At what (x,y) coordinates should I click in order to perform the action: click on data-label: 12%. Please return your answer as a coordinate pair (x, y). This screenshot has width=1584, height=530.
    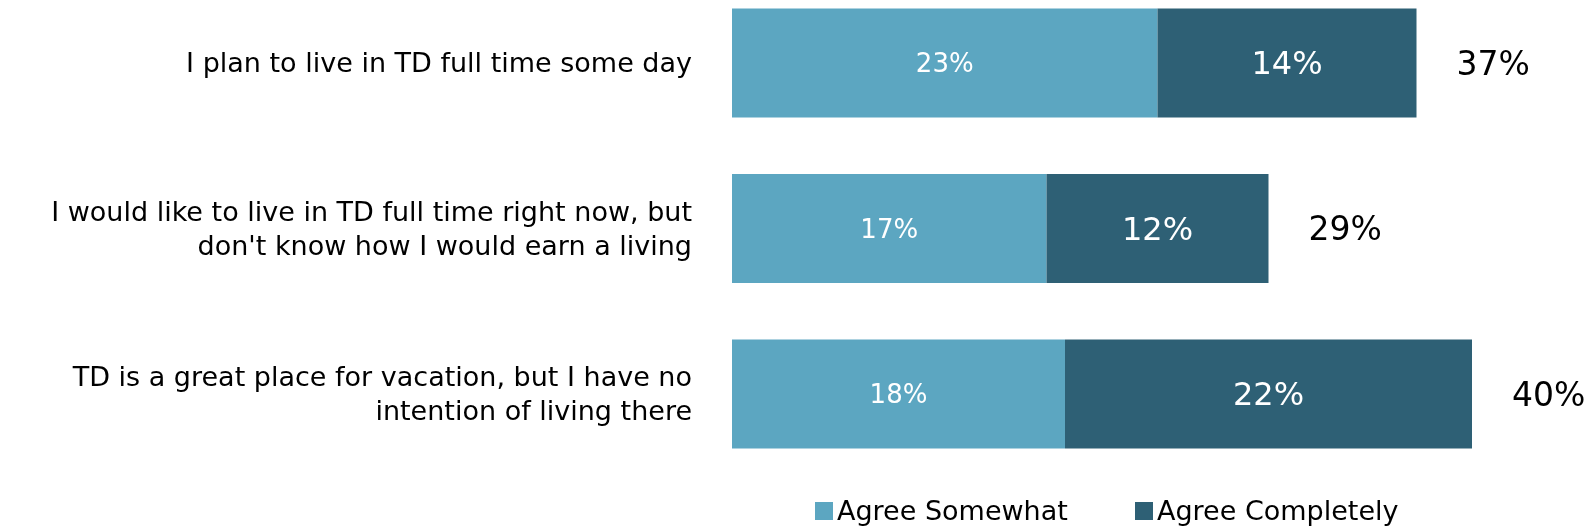
    Looking at the image, I should click on (1157, 228).